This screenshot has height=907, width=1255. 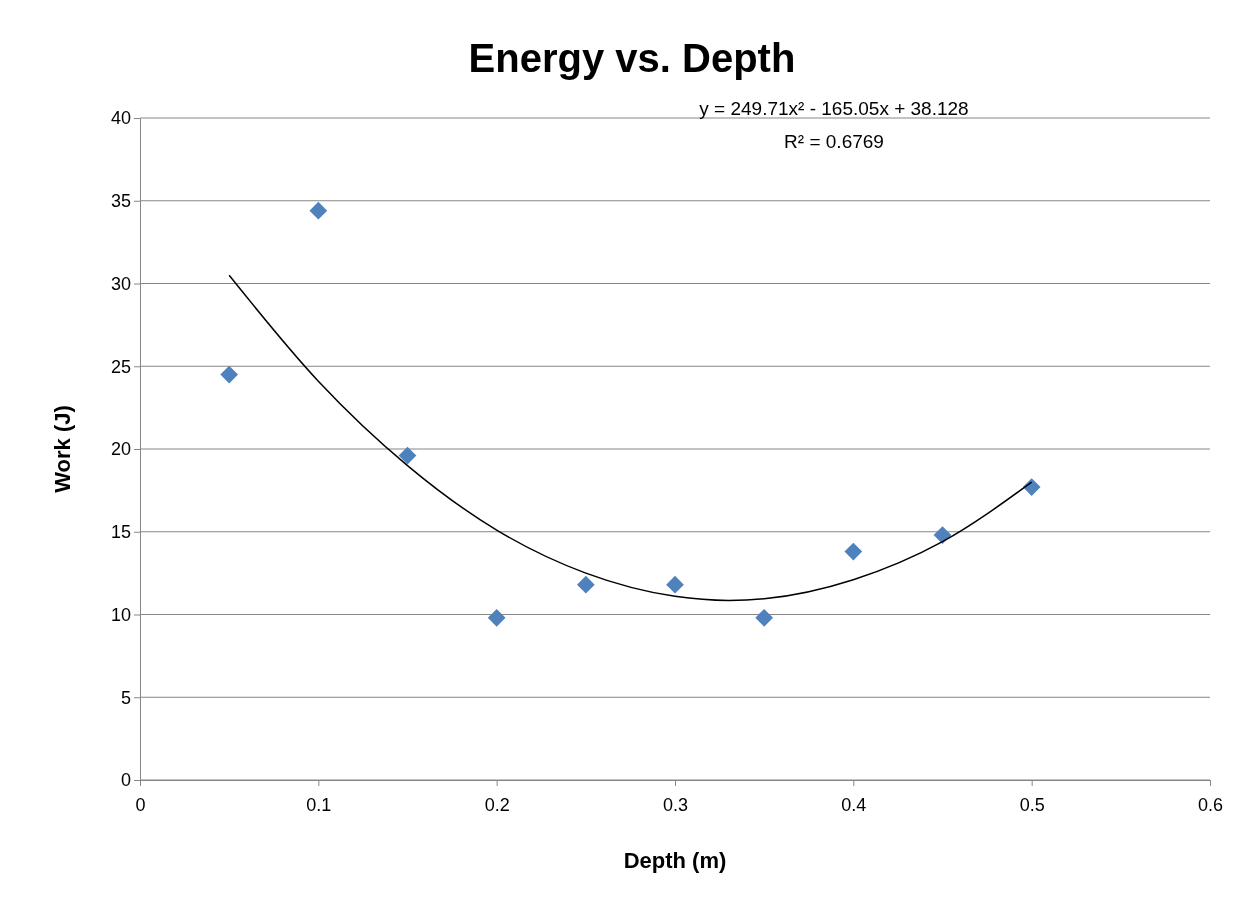 What do you see at coordinates (497, 804) in the screenshot?
I see `x-tick-label: 0.2` at bounding box center [497, 804].